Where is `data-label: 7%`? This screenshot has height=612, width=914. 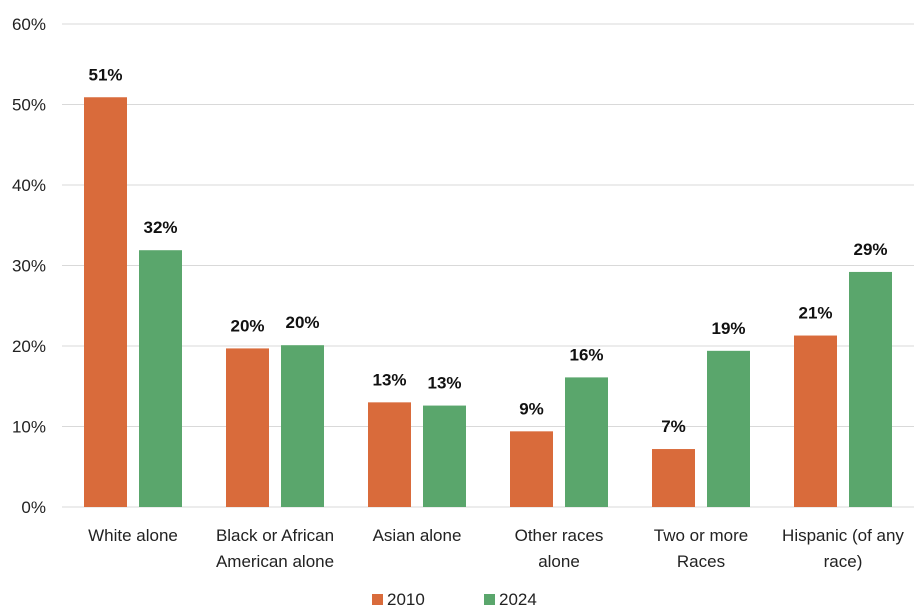 data-label: 7% is located at coordinates (673, 426).